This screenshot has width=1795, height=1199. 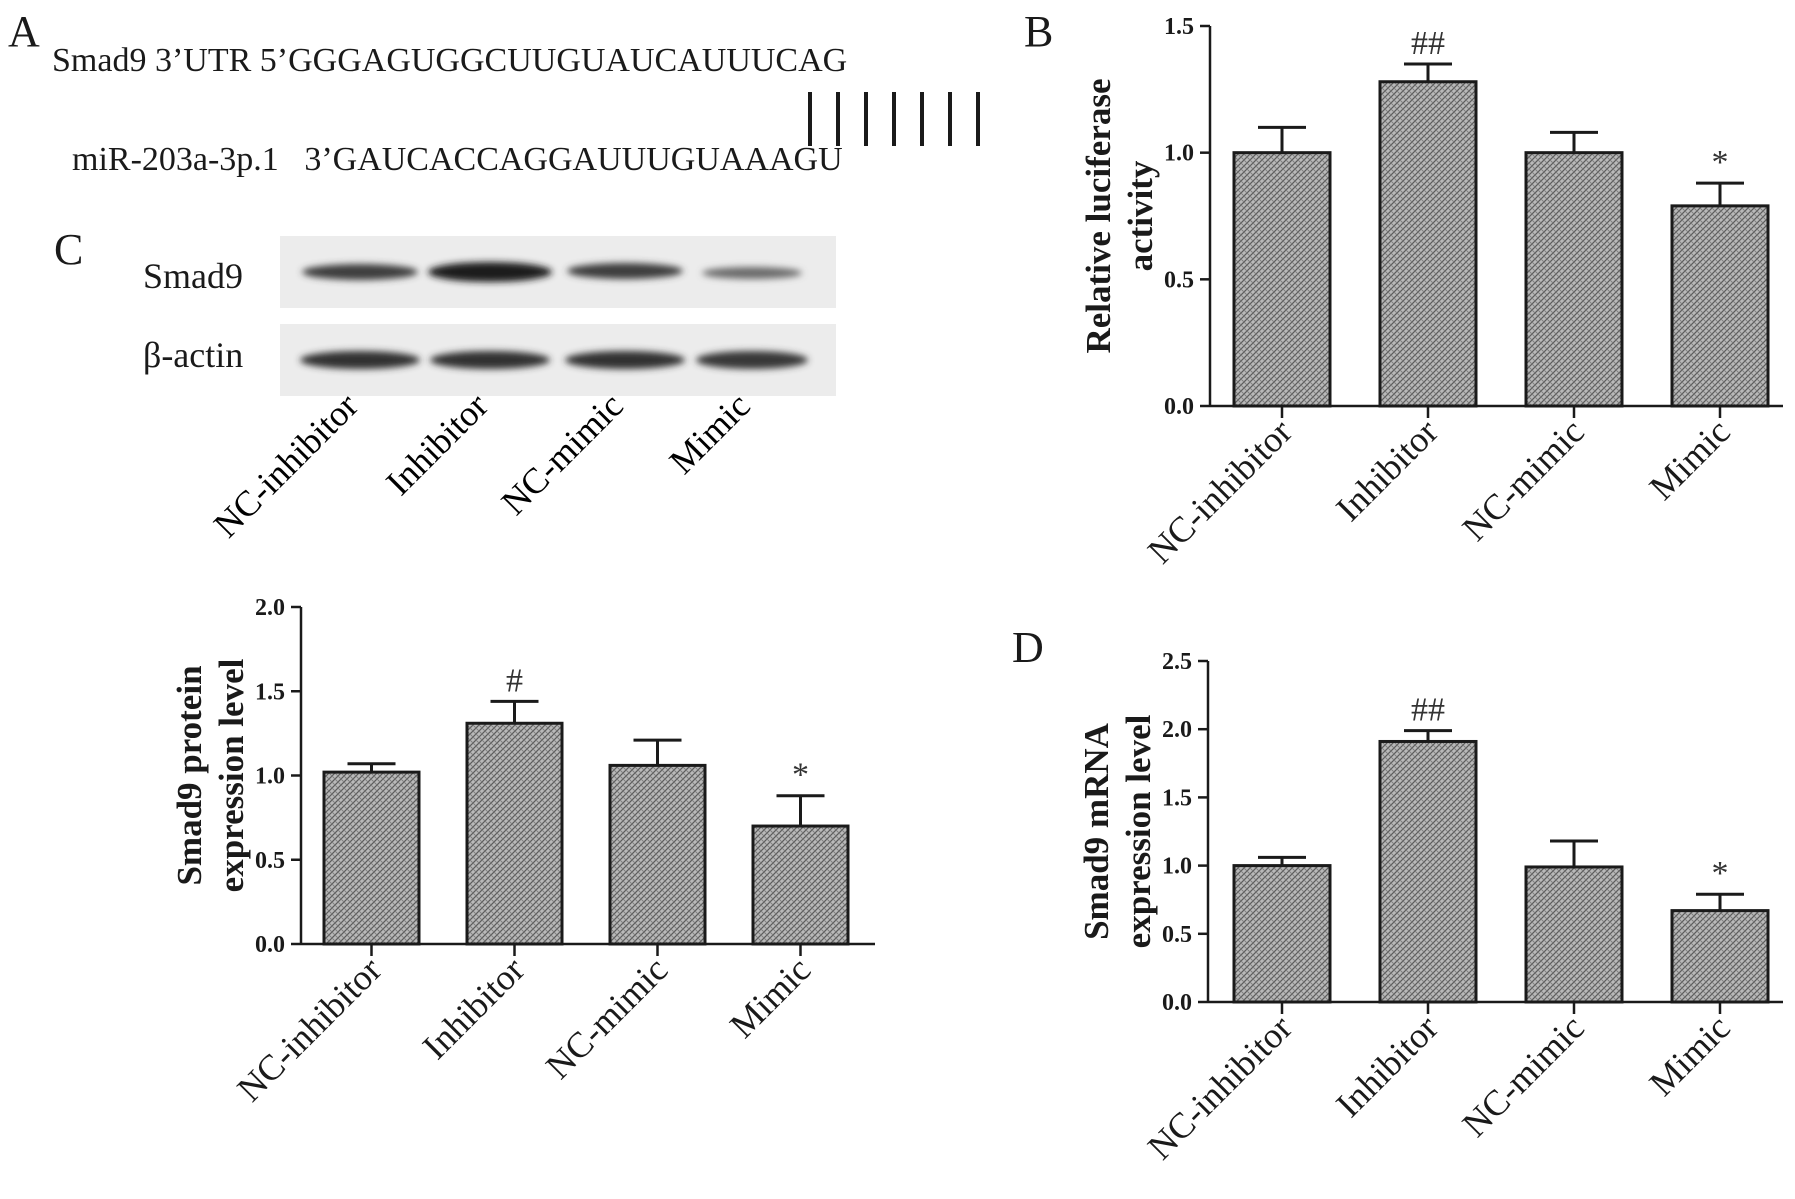 What do you see at coordinates (175, 159) in the screenshot?
I see `mirna-label: miR-203a-3p.1` at bounding box center [175, 159].